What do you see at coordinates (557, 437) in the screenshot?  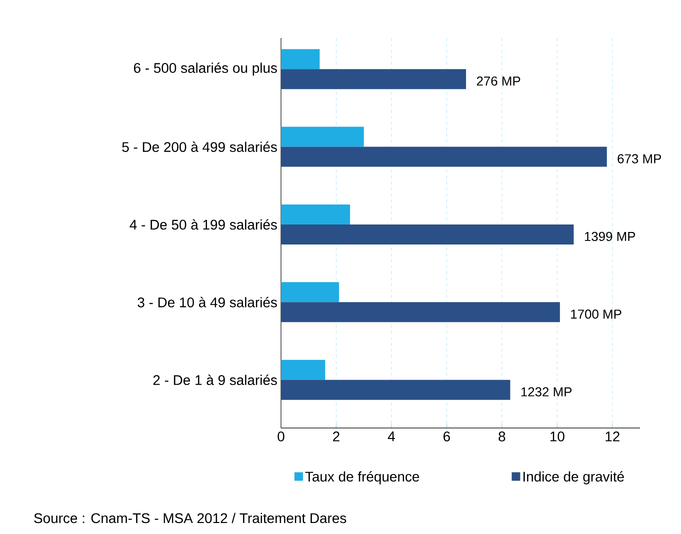 I see `x-tick-label: 10` at bounding box center [557, 437].